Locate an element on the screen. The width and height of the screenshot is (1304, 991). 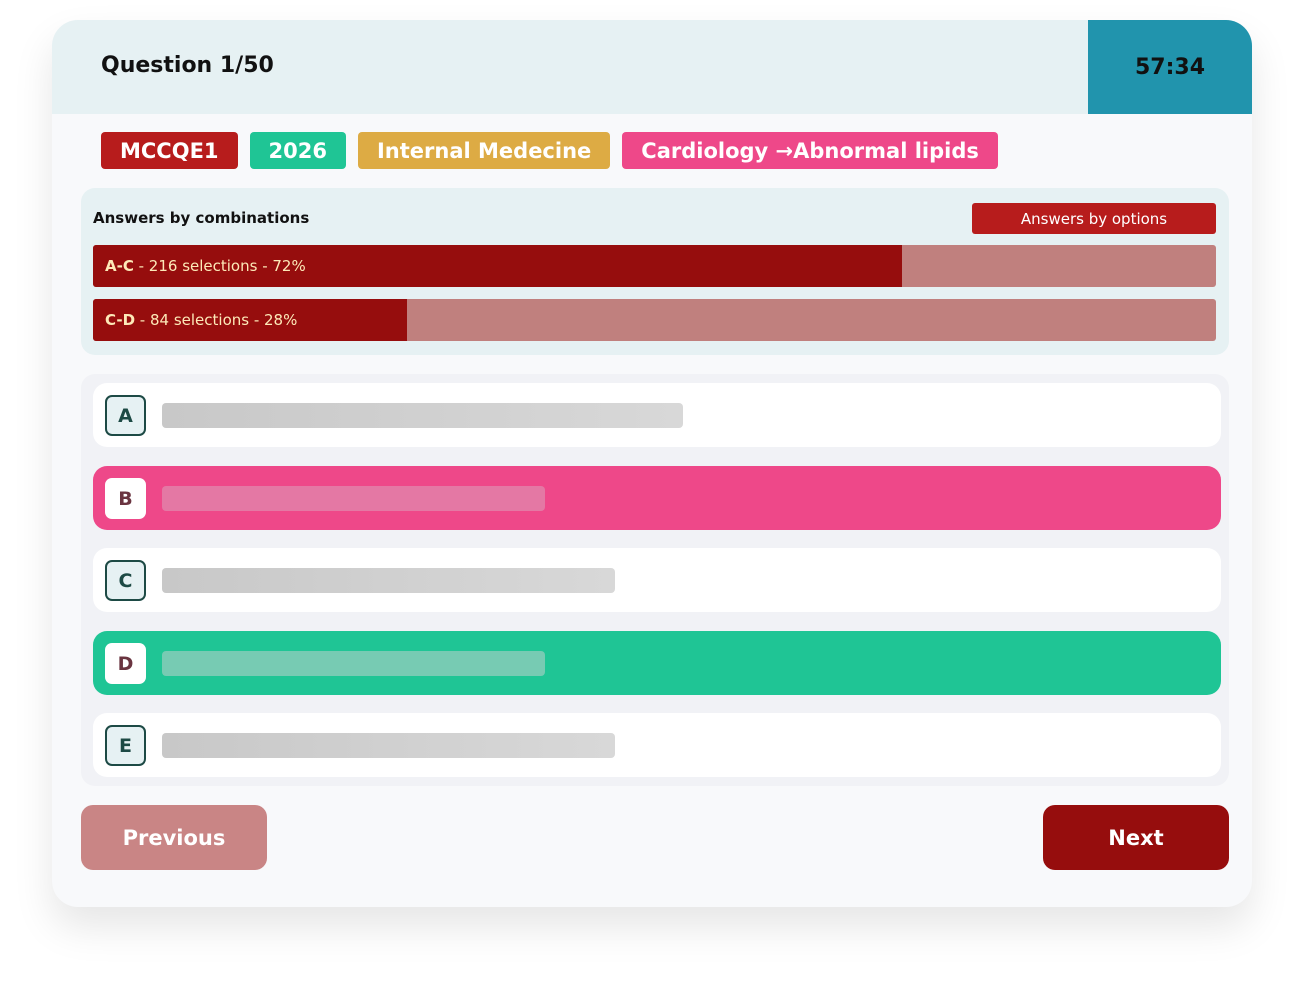
option-letter: D is located at coordinates (125, 663).